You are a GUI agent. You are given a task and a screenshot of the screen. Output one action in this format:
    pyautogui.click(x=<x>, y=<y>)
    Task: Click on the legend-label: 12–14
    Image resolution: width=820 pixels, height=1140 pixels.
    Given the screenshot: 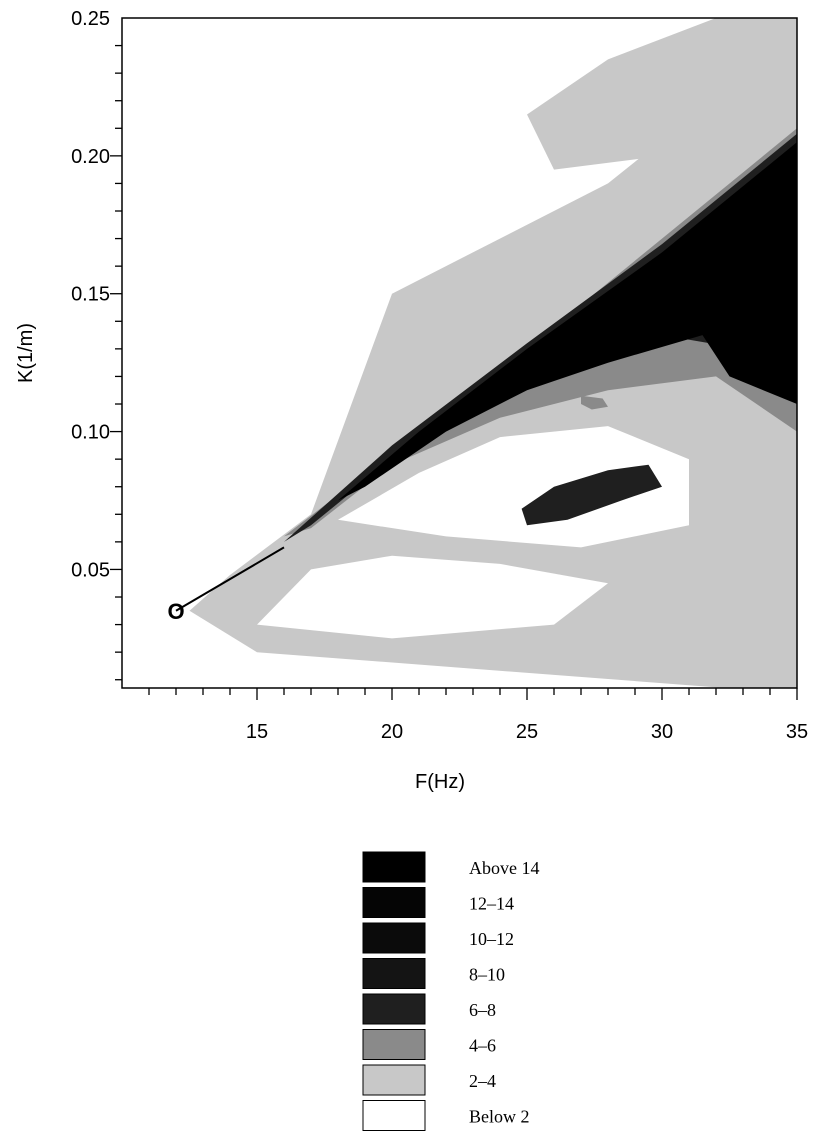 What is the action you would take?
    pyautogui.click(x=491, y=904)
    